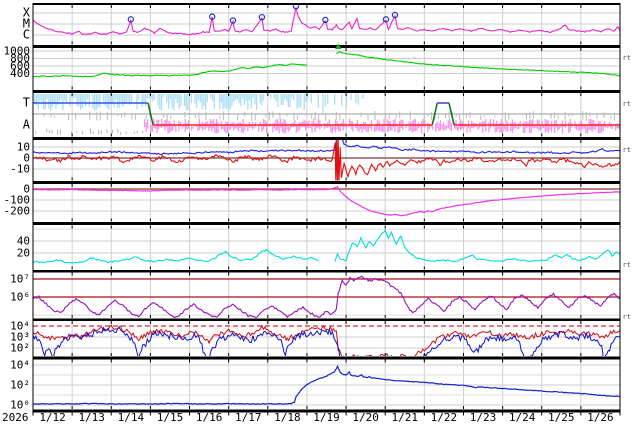 This screenshot has width=634, height=424. I want to click on series-imf-bz, so click(326, 160).